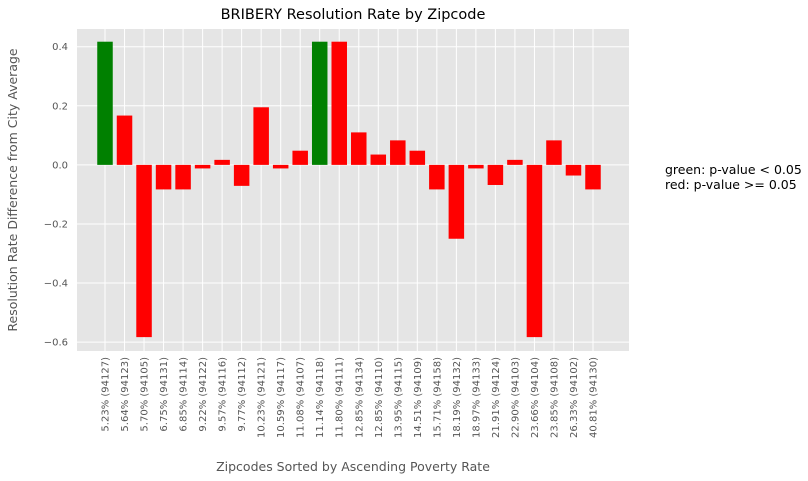 Image resolution: width=808 pixels, height=481 pixels. I want to click on x-tick-label: 13.95% (94115), so click(398, 397).